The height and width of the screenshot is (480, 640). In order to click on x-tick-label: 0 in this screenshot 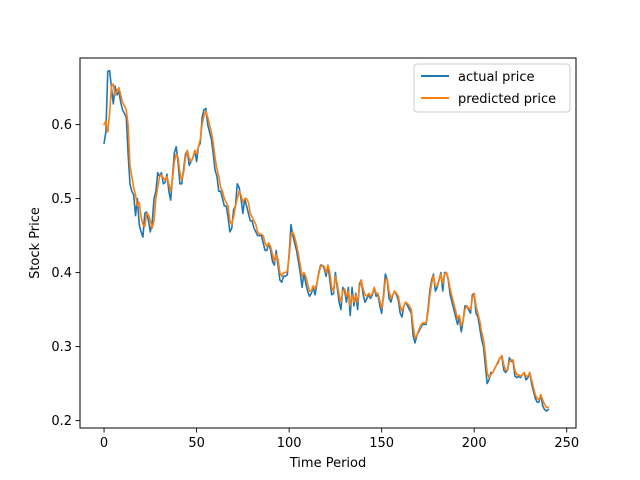, I will do `click(104, 443)`.